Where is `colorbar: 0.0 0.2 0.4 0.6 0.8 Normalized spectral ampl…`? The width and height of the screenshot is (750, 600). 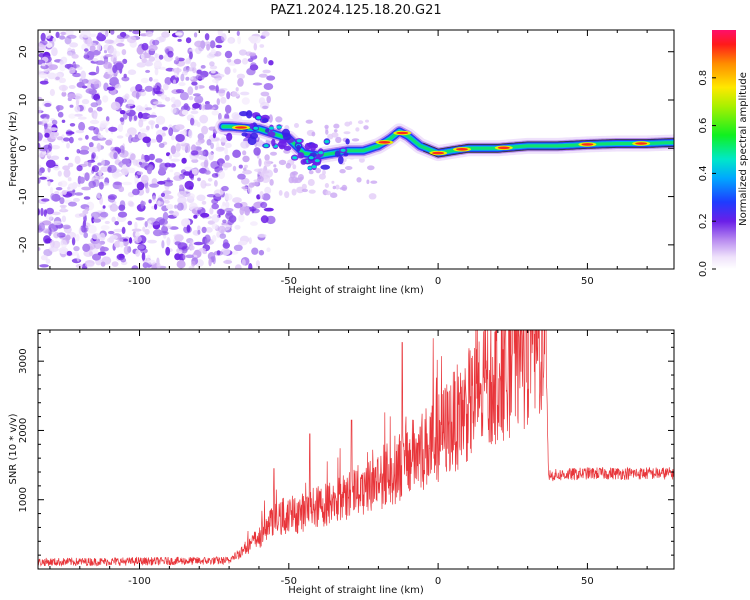
colorbar: 0.0 0.2 0.4 0.6 0.8 Normalized spectral ampl… is located at coordinates (723, 153).